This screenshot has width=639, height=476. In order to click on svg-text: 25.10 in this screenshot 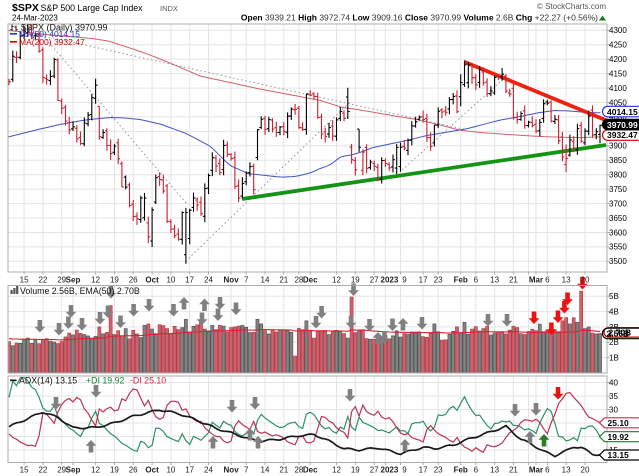, I will do `click(619, 423)`.